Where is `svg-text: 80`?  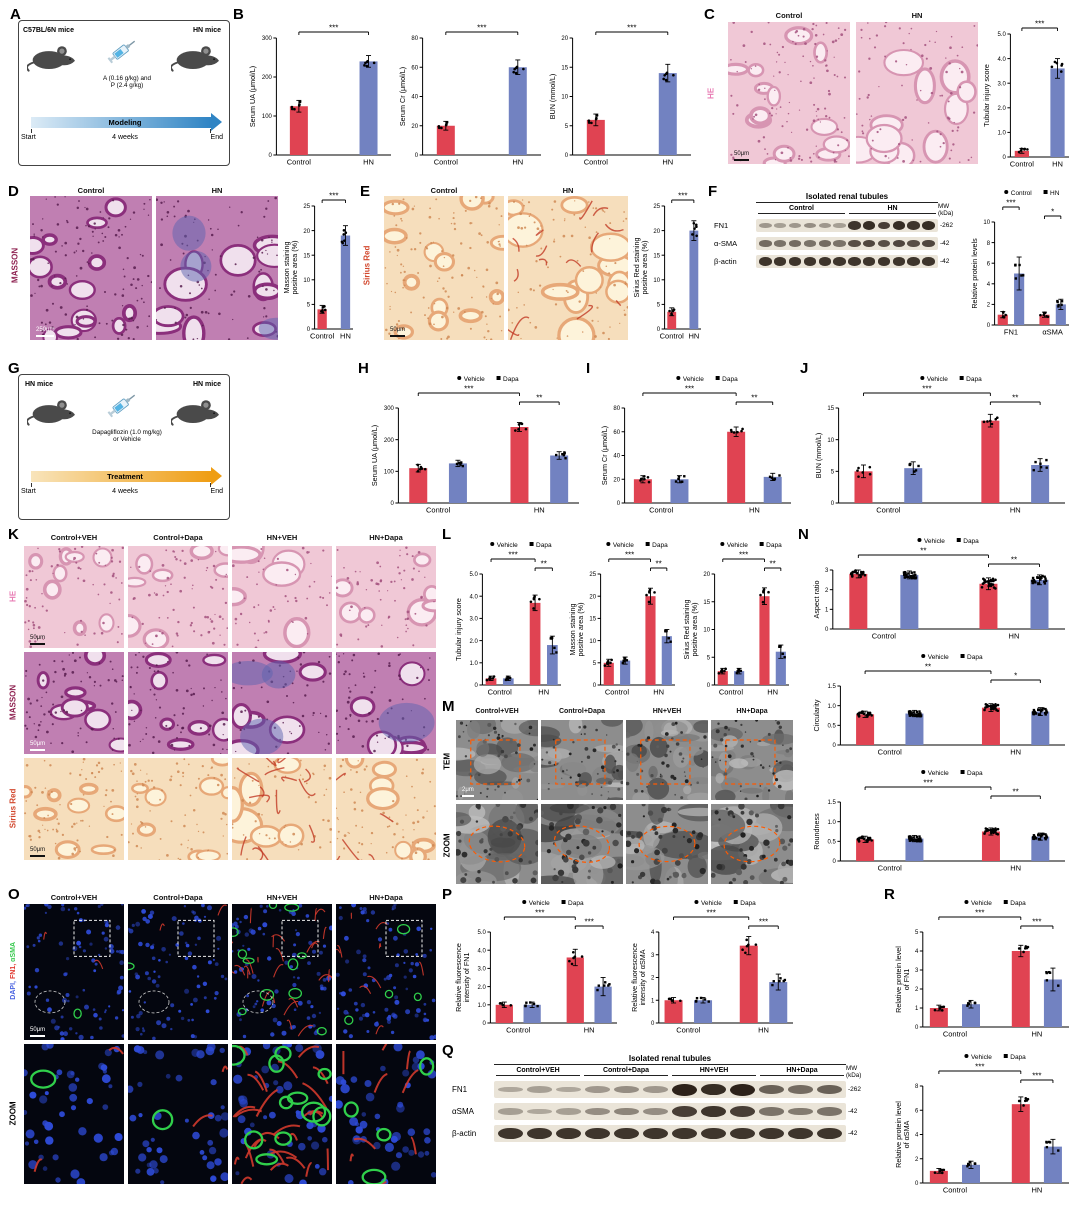
svg-text: 80 is located at coordinates (616, 409).